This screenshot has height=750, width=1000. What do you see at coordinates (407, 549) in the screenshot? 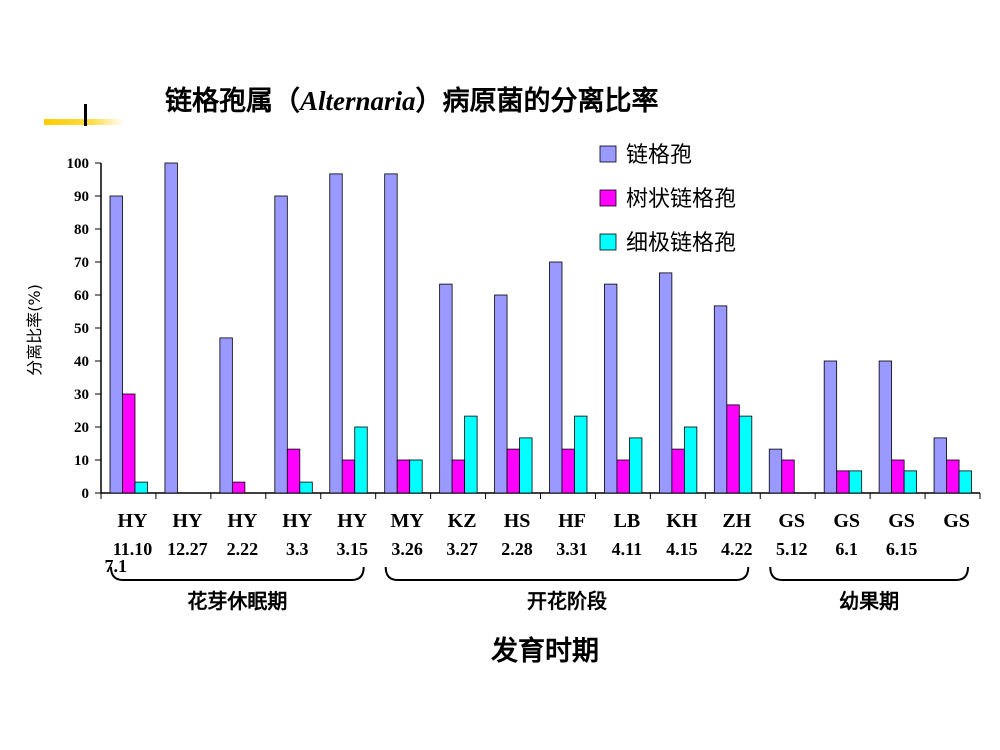
I see `x-tick-label-date: 3.26` at bounding box center [407, 549].